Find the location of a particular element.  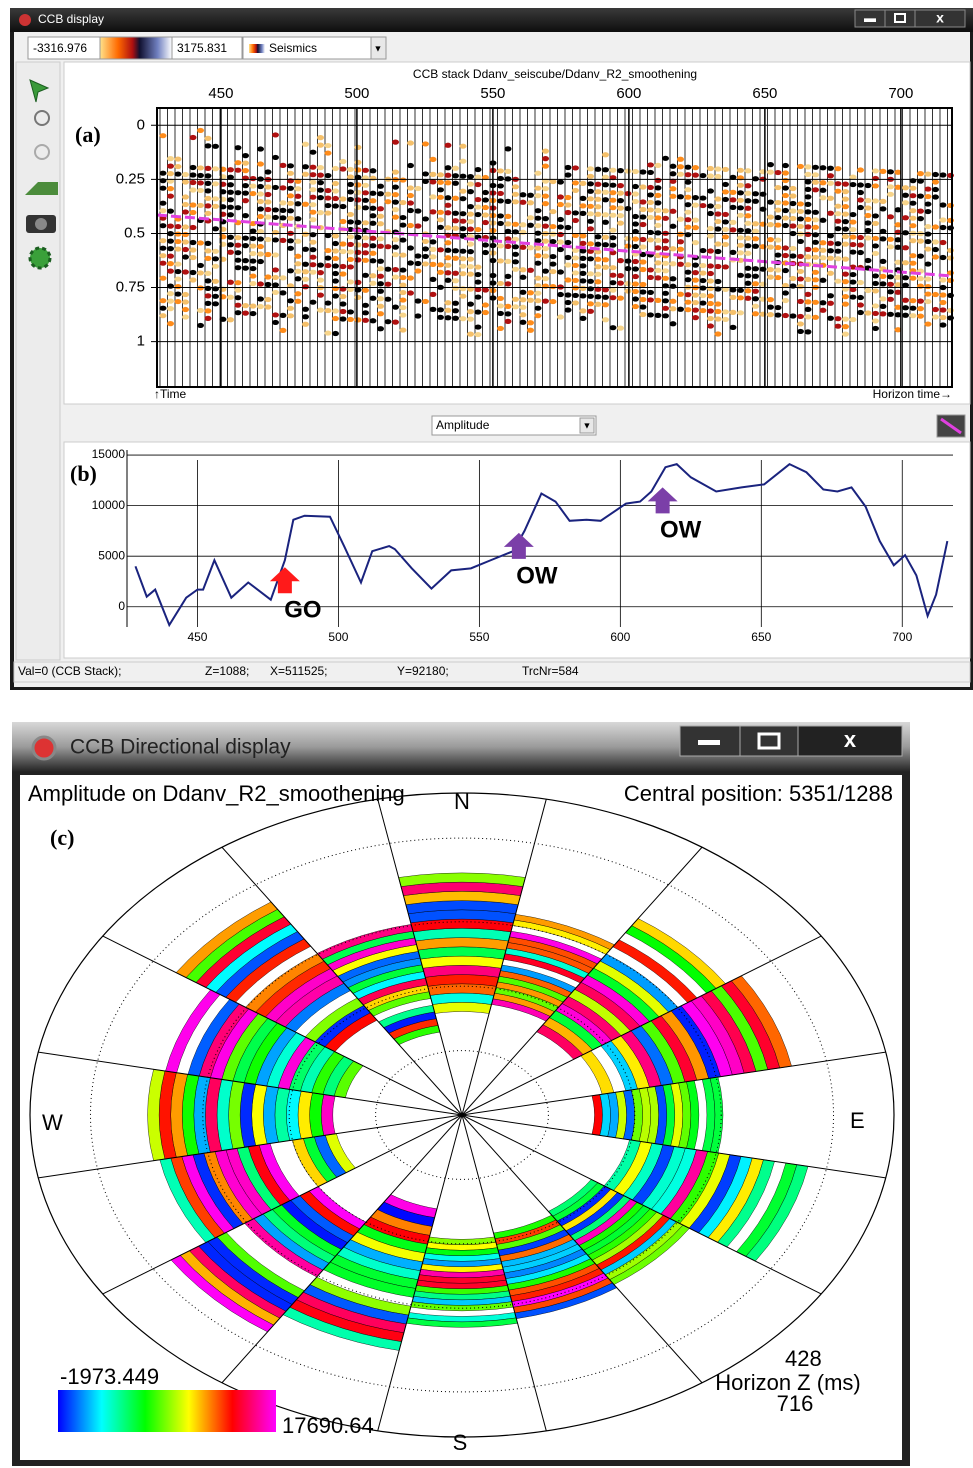

status-field: TrcNr=584 is located at coordinates (550, 671).